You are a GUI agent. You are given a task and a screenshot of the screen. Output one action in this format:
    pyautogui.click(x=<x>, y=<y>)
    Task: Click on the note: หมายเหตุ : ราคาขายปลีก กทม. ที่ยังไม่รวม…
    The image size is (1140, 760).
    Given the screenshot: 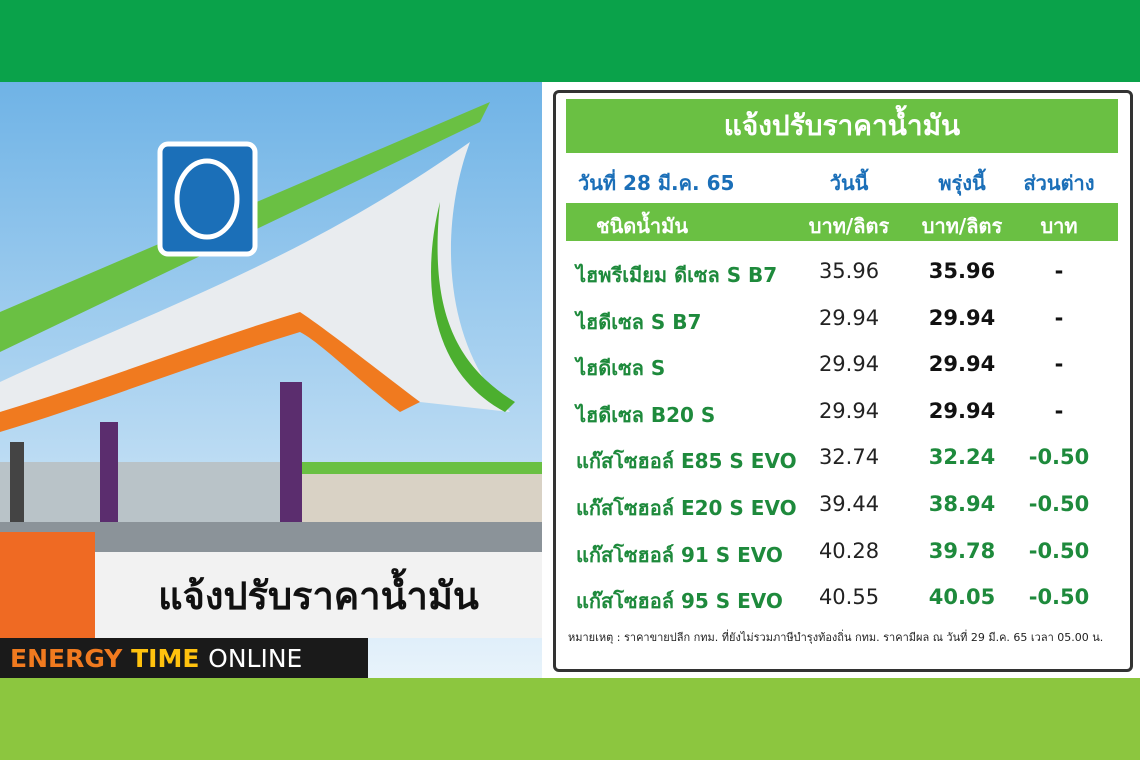 What is the action you would take?
    pyautogui.click(x=836, y=637)
    